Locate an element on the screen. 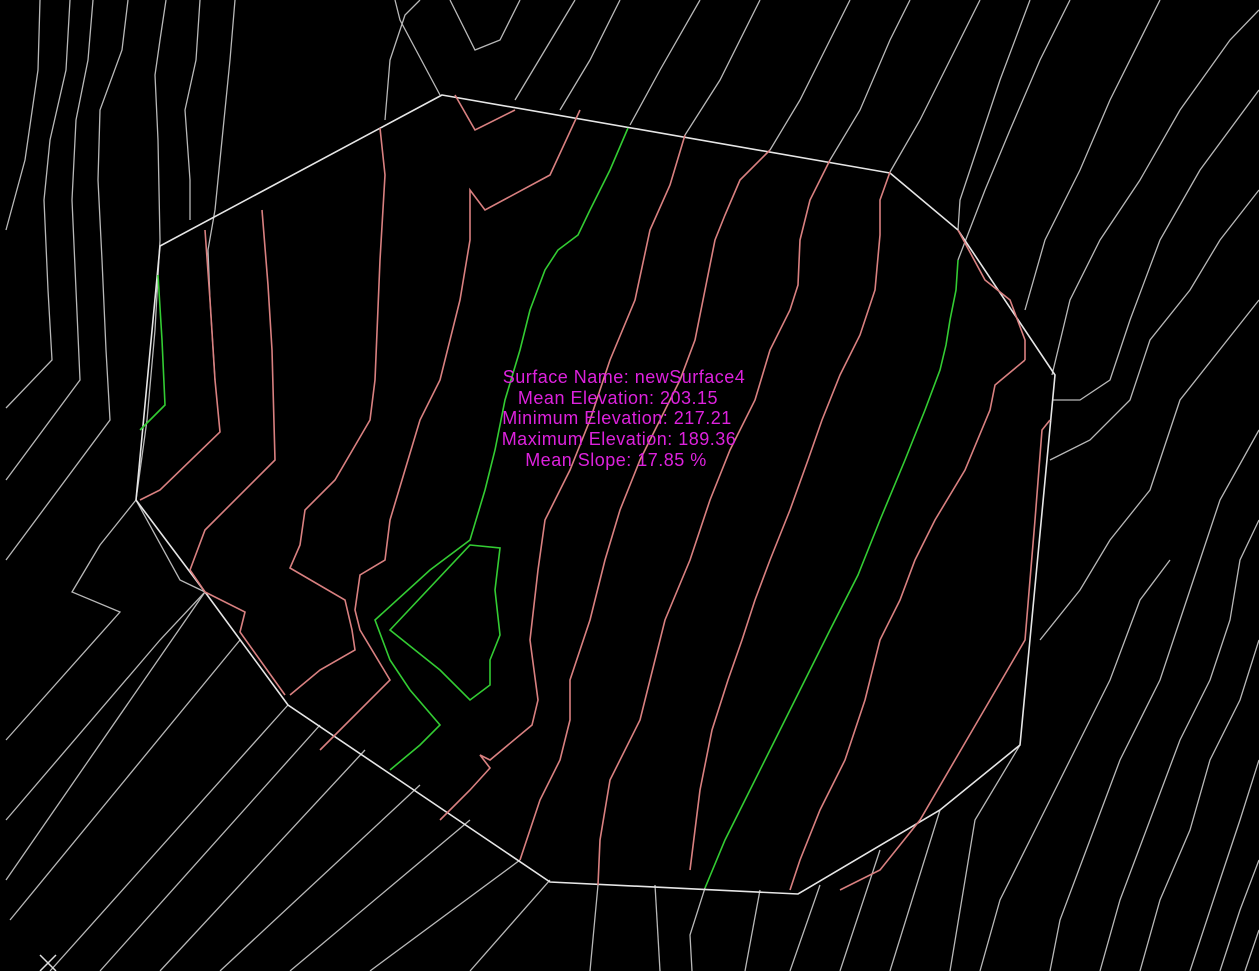  ucs-x-icon is located at coordinates (48, 962).